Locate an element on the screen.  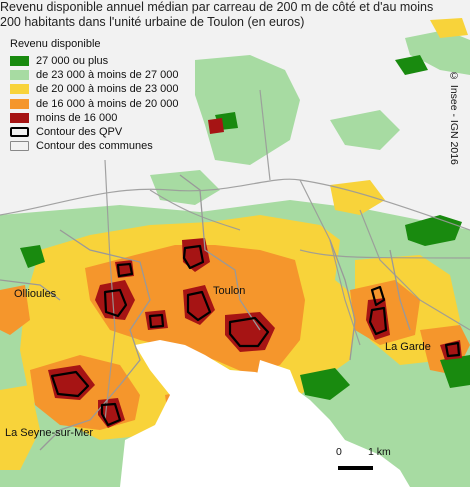
place-label-ollioules: Ollioules is located at coordinates (35, 294).